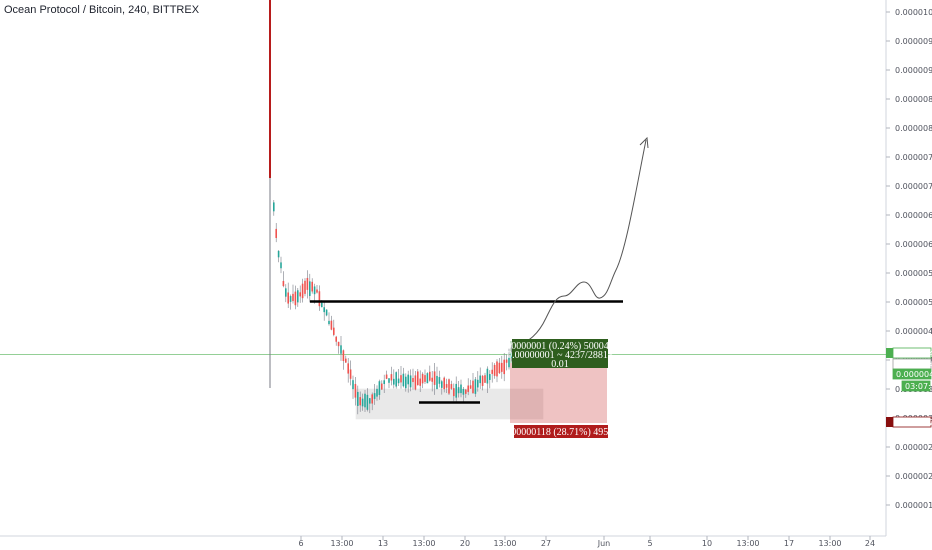  Describe the element at coordinates (913, 331) in the screenshot. I see `price-tick-label: 0.00000450` at that location.